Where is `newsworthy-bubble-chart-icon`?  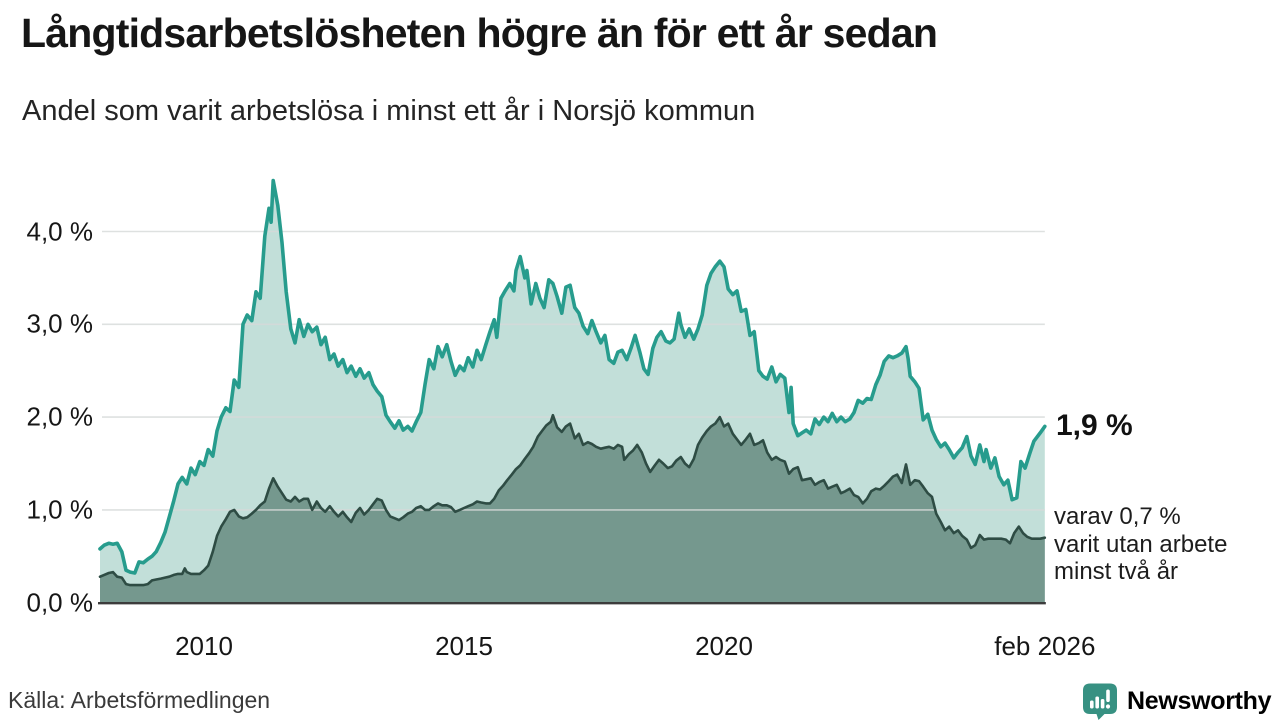 newsworthy-bubble-chart-icon is located at coordinates (1100, 701).